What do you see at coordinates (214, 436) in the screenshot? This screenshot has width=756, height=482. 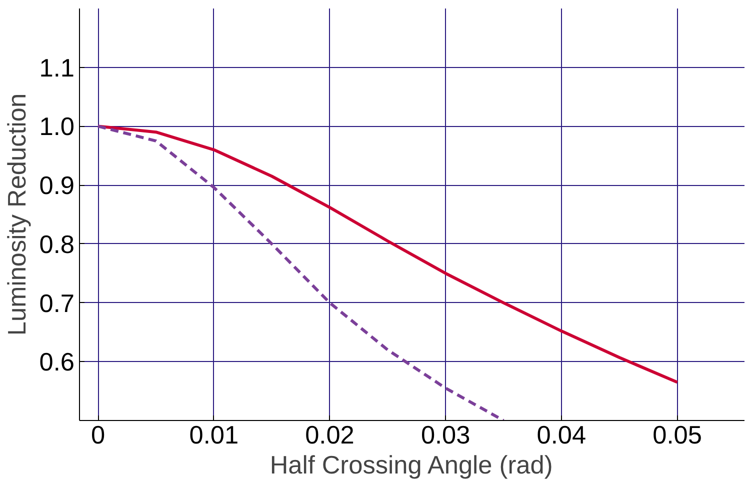 I see `x-tick-label: 0.01` at bounding box center [214, 436].